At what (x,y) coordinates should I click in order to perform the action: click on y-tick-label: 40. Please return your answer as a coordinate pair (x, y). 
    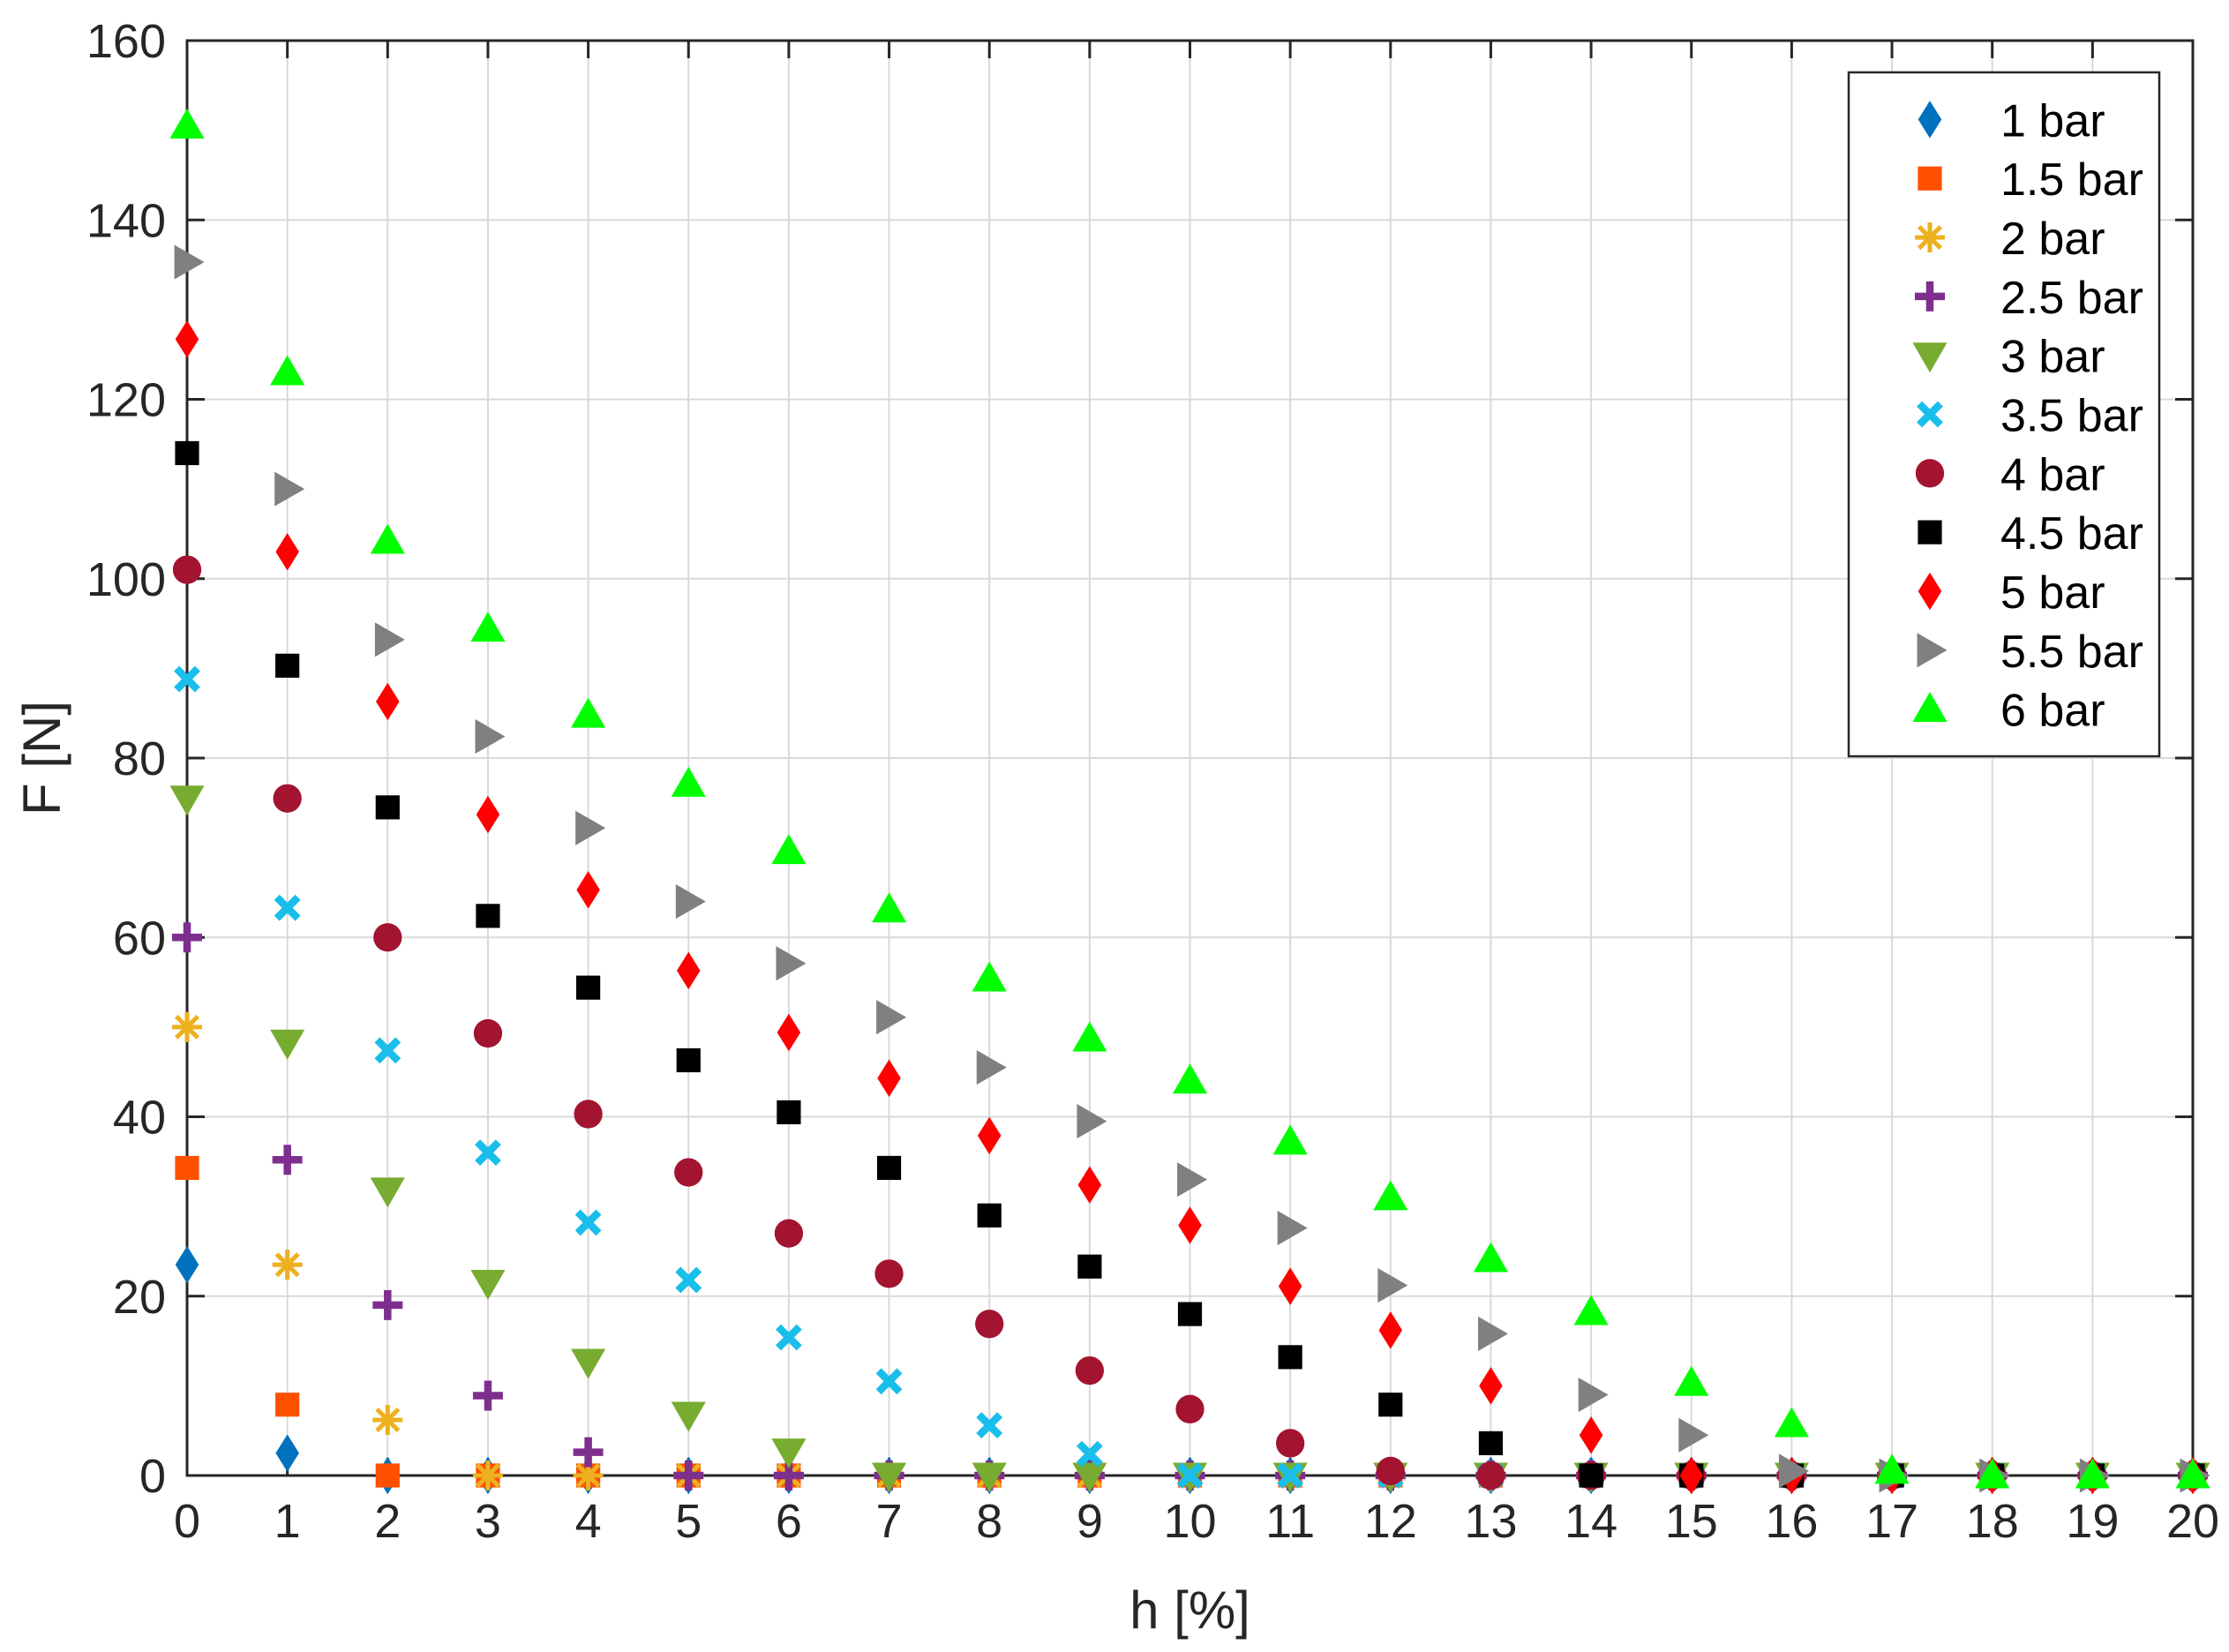
    Looking at the image, I should click on (139, 1118).